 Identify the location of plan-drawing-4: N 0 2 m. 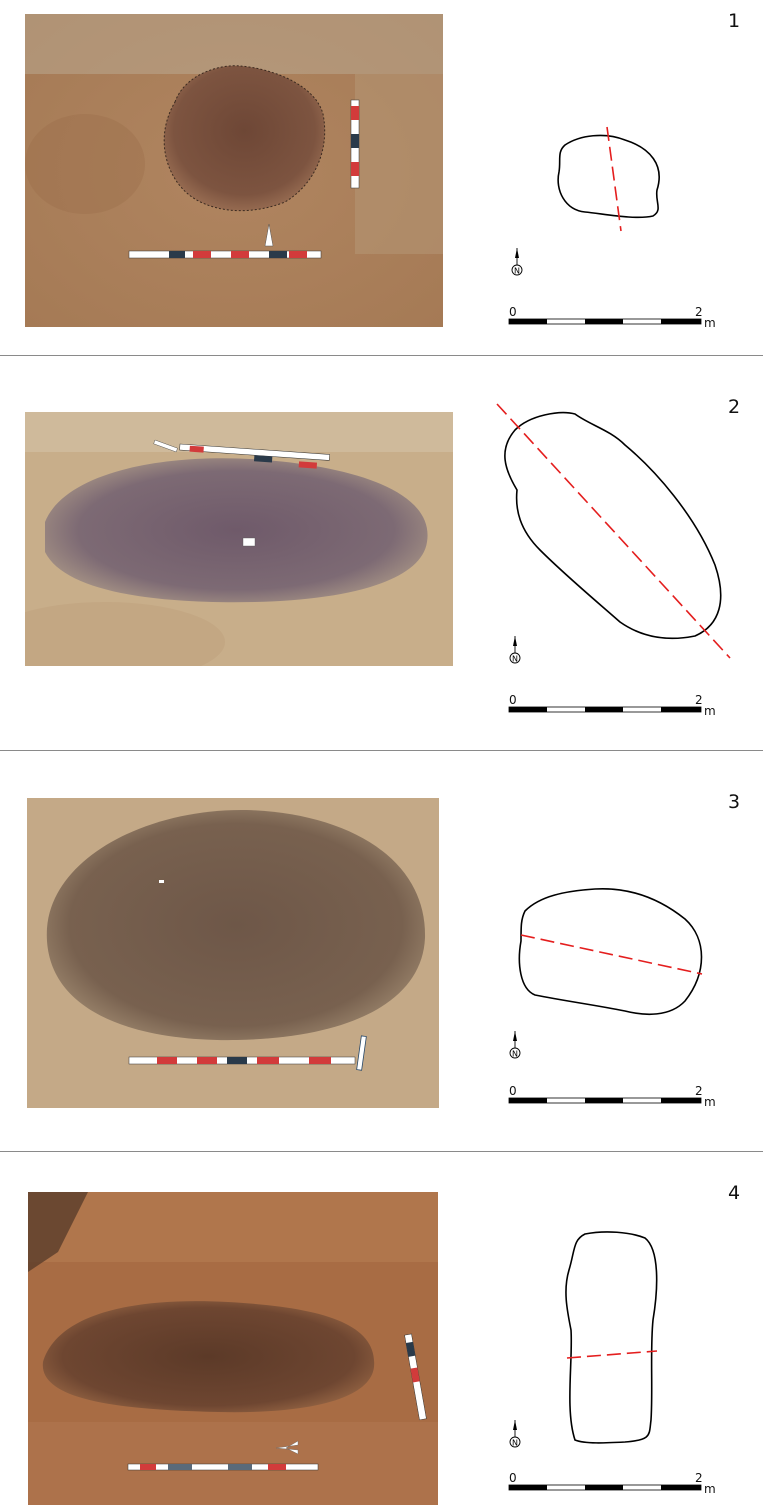
(612, 1363).